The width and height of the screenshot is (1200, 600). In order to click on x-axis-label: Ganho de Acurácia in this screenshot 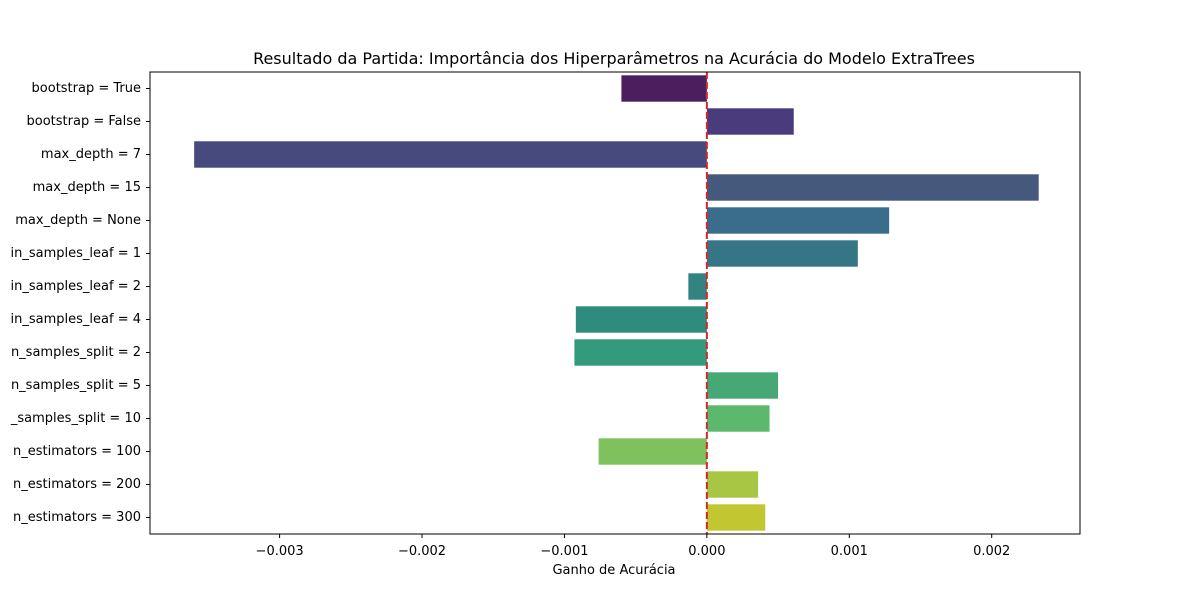, I will do `click(613, 570)`.